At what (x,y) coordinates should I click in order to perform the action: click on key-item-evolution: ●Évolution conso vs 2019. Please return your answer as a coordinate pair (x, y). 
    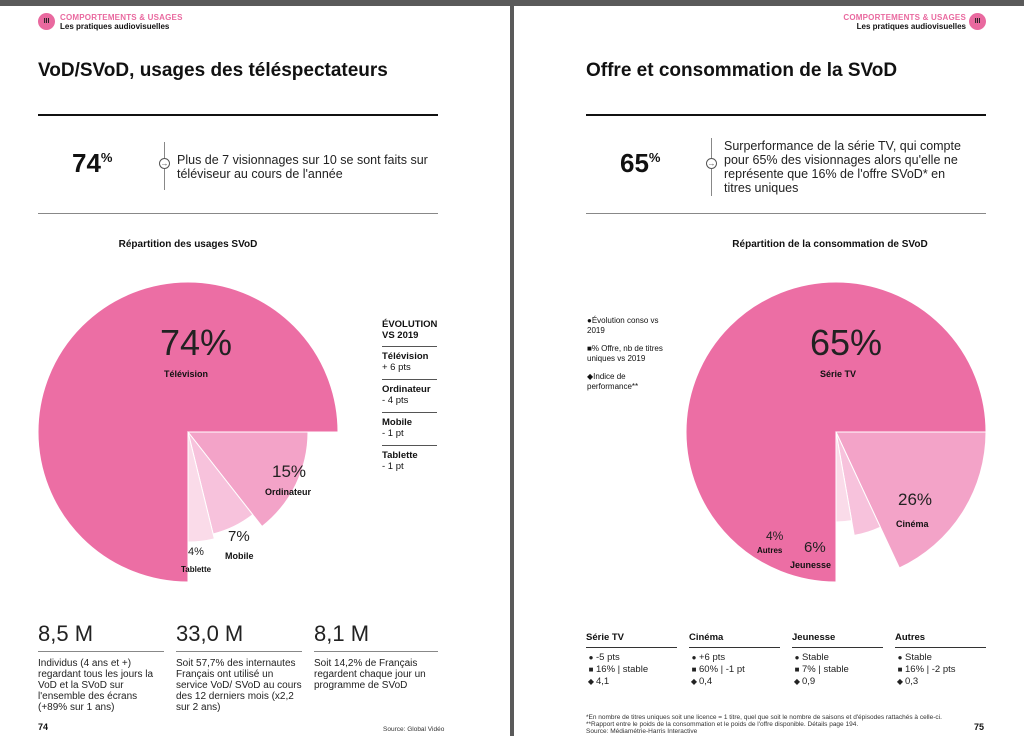
    Looking at the image, I should click on (623, 325).